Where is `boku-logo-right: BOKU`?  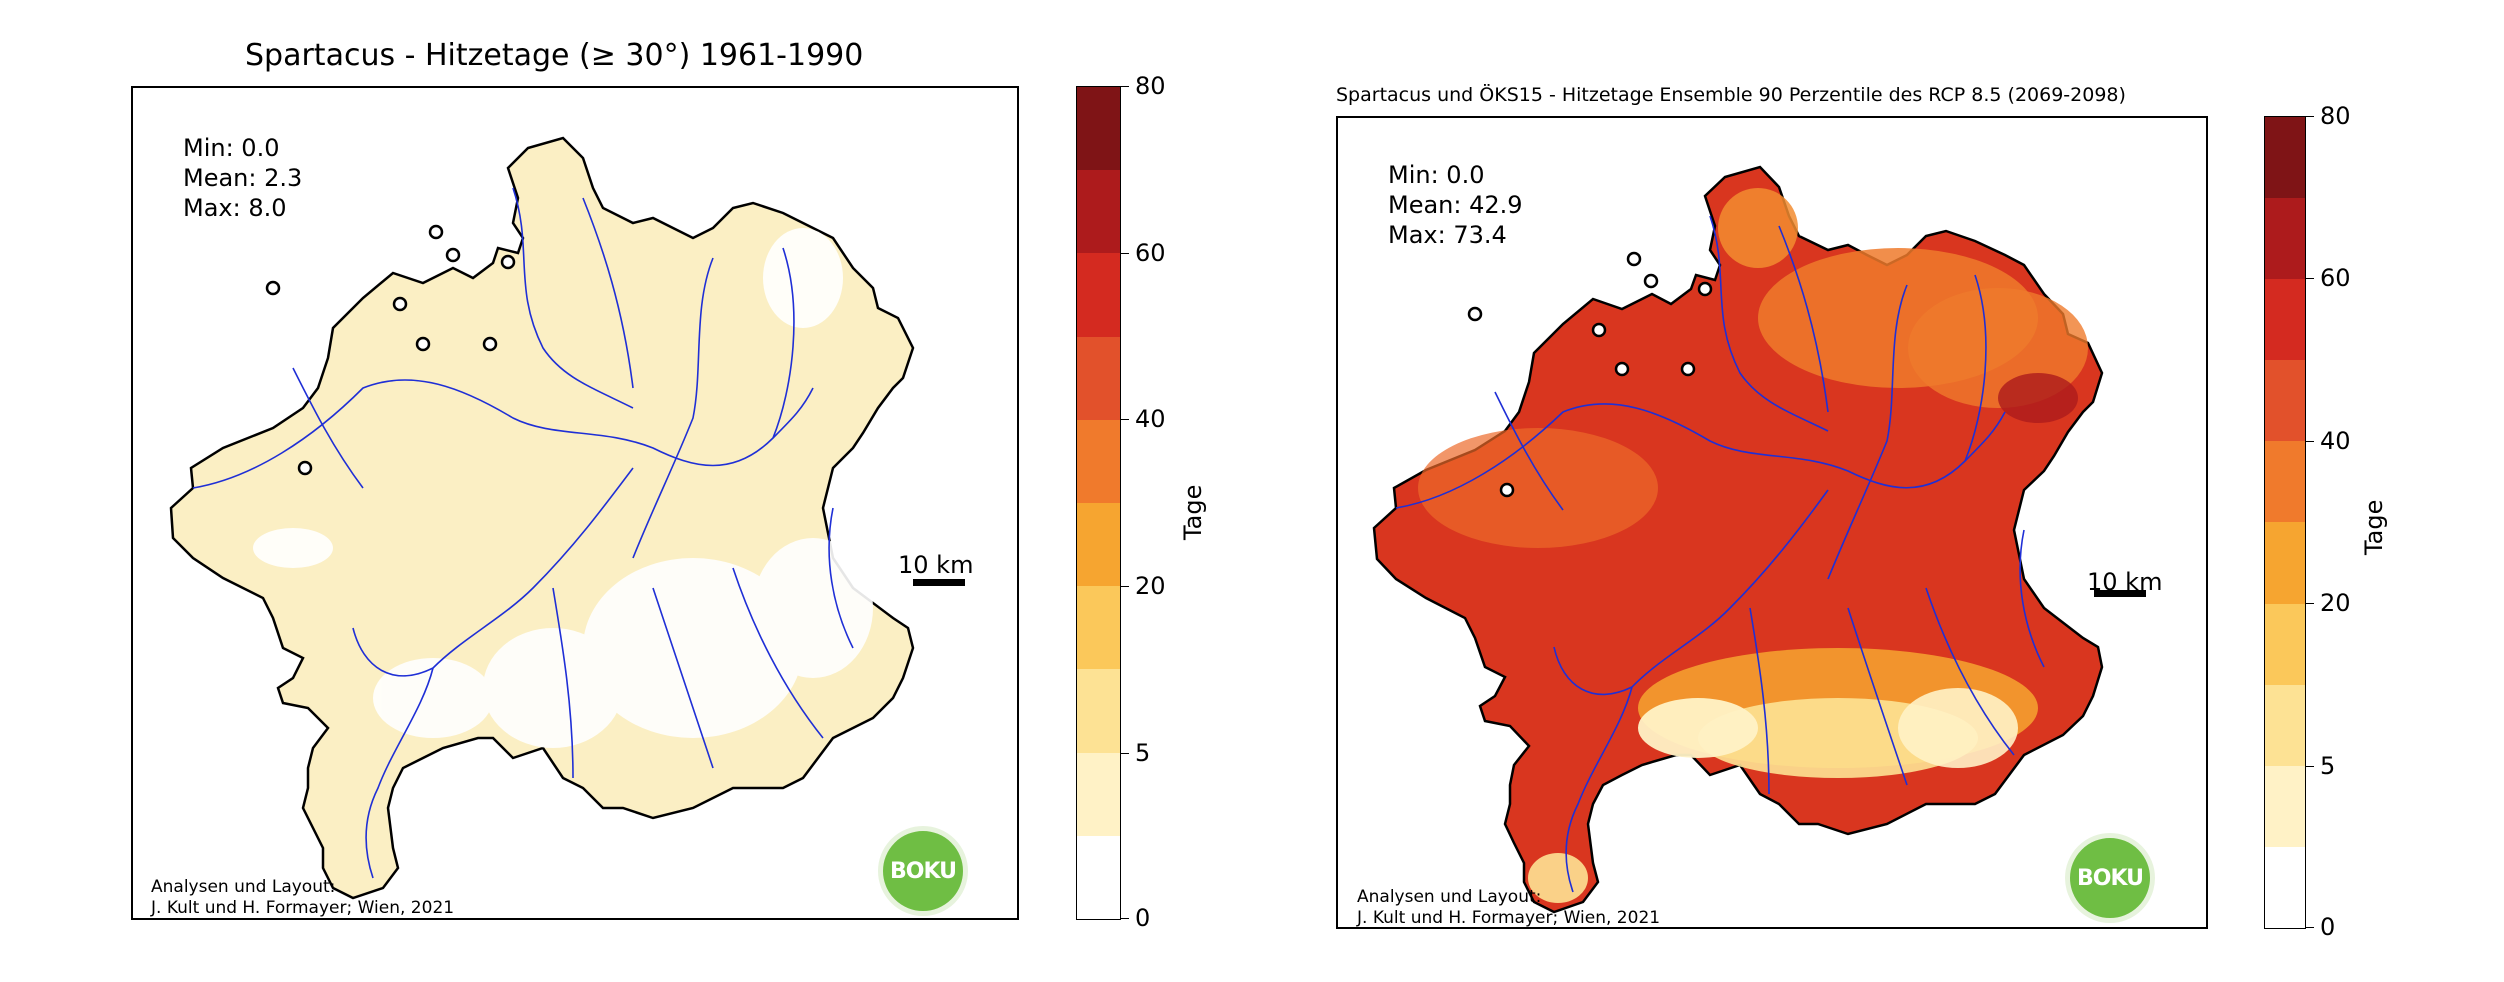
boku-logo-right: BOKU is located at coordinates (2110, 878).